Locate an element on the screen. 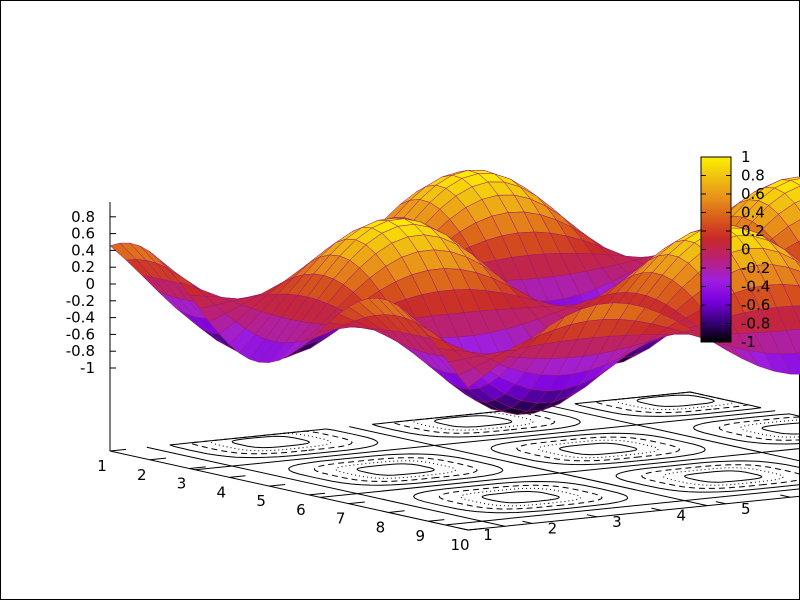 Image resolution: width=800 pixels, height=600 pixels. x-tick-label: 6 is located at coordinates (301, 510).